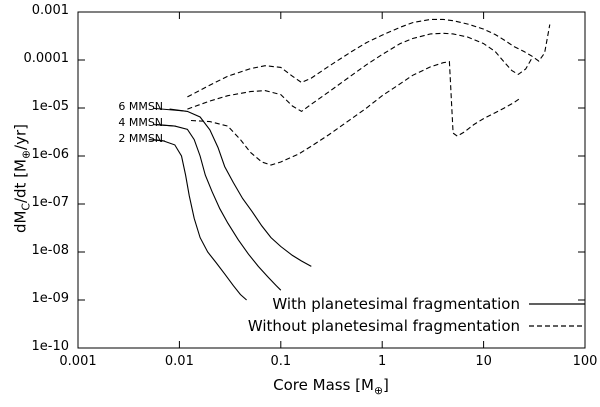 The image size is (600, 407). Describe the element at coordinates (50, 298) in the screenshot. I see `y-tick-label: 1e-09` at that location.